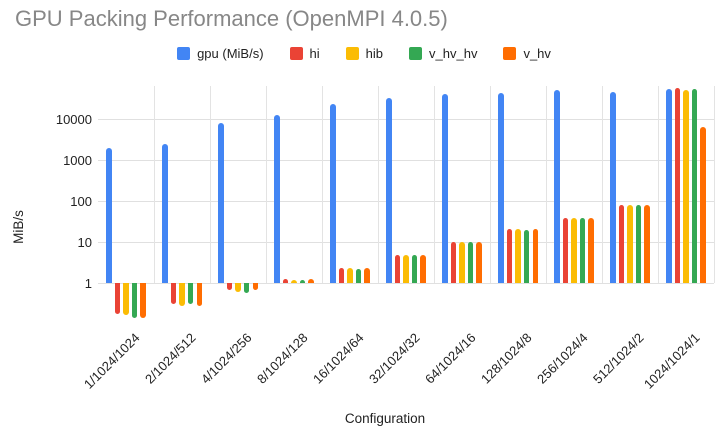 The width and height of the screenshot is (728, 440). What do you see at coordinates (231, 18) in the screenshot?
I see `chart-title: GPU Packing Performance (OpenMPI 4.0.5)` at bounding box center [231, 18].